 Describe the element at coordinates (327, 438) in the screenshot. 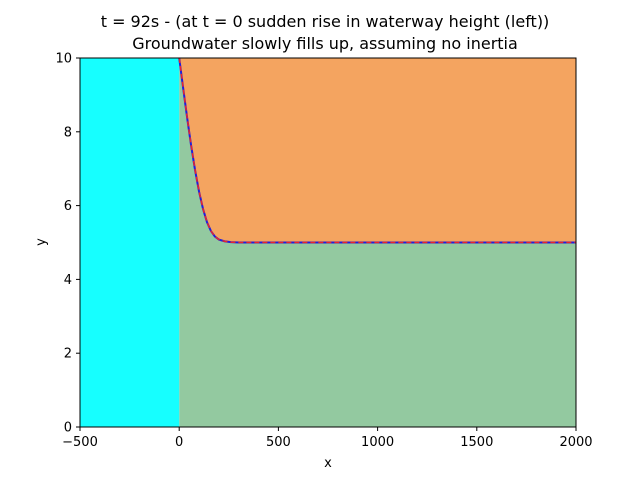

I see `x-axis: −500 0 500 1000 1500 2000` at that location.